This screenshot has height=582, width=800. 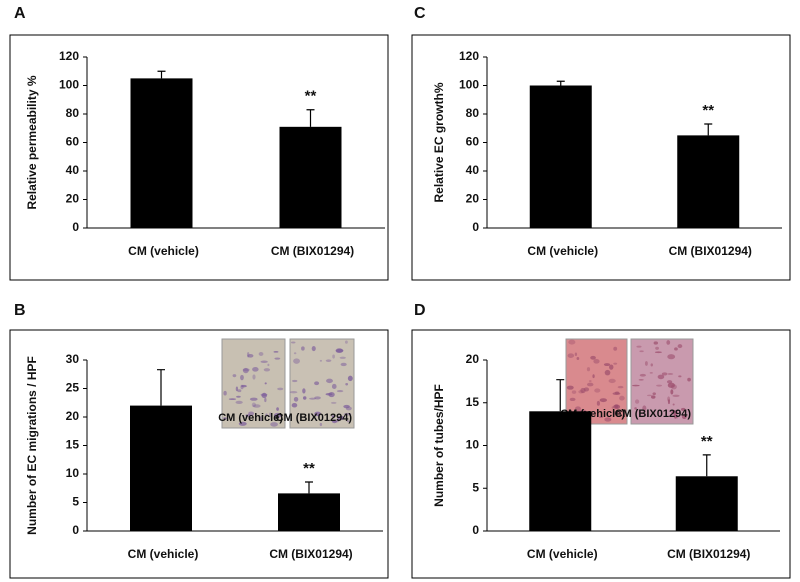 What do you see at coordinates (473, 402) in the screenshot?
I see `y-tick-label: 15` at bounding box center [473, 402].